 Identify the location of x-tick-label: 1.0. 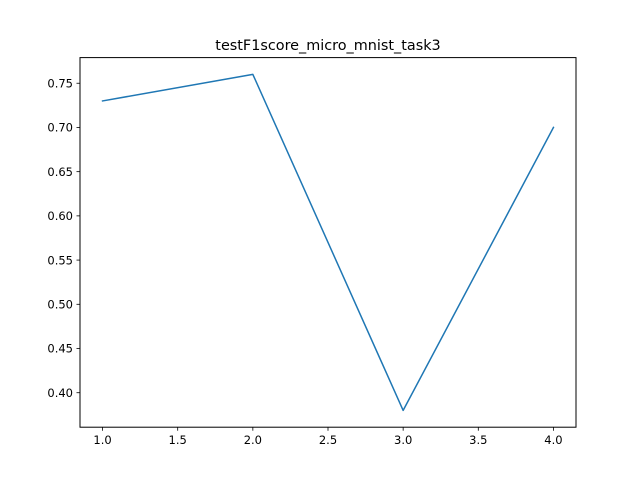
(102, 440).